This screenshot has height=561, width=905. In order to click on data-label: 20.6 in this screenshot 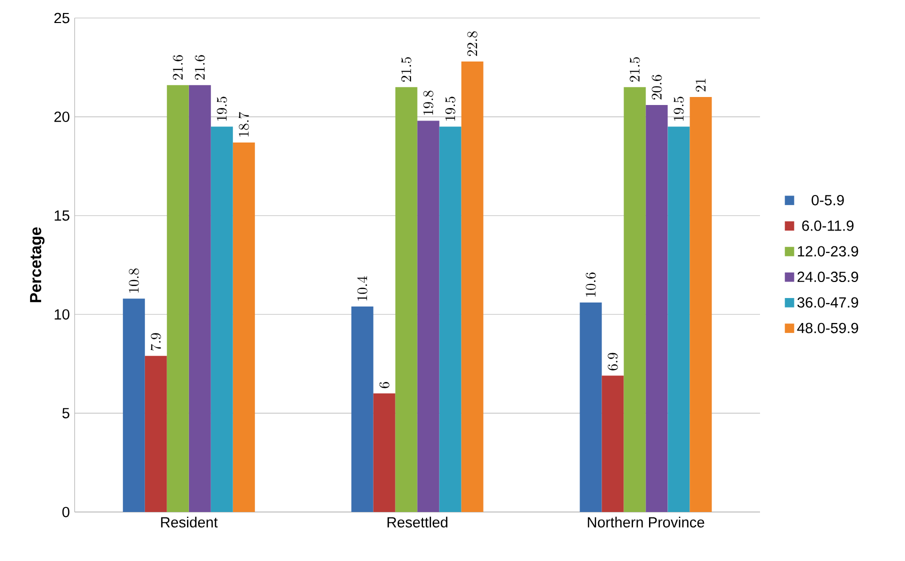, I will do `click(657, 87)`.